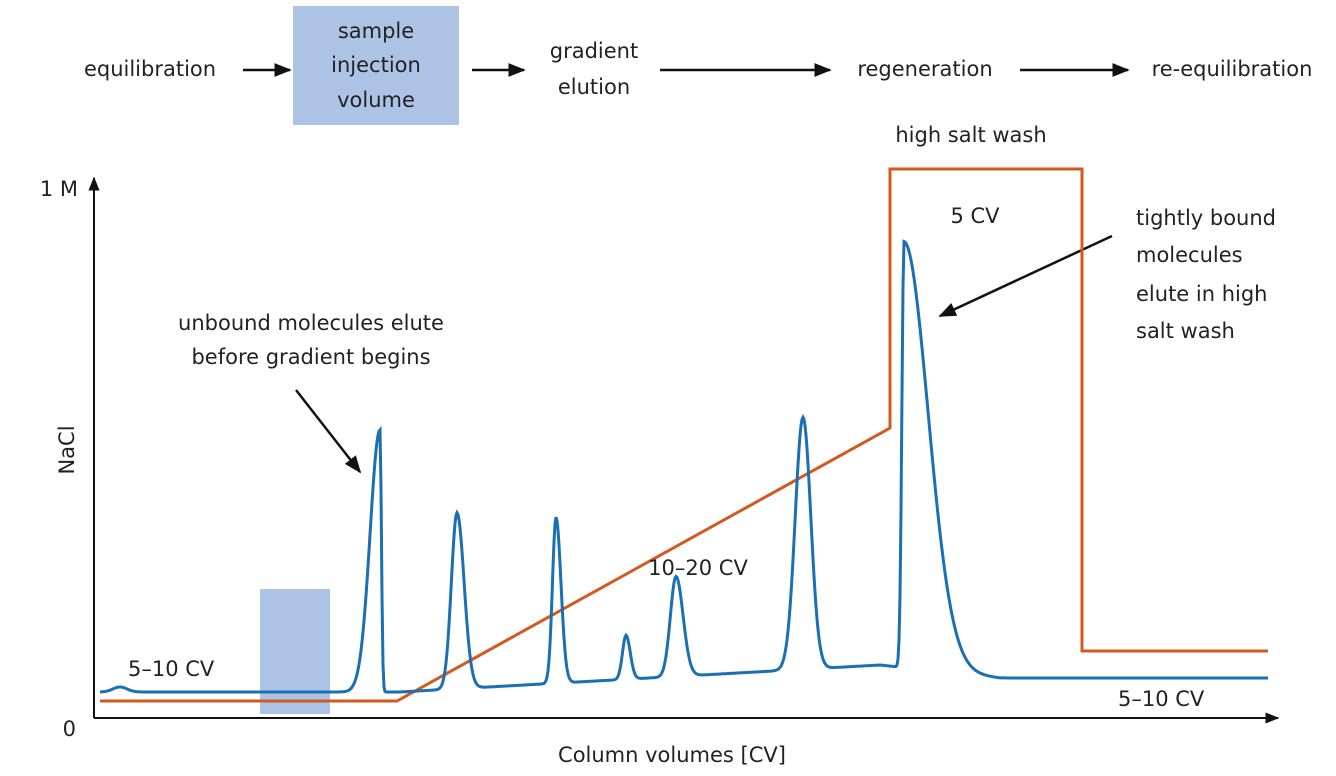 The image size is (1336, 776). What do you see at coordinates (1206, 218) in the screenshot?
I see `annotation: tightly bound` at bounding box center [1206, 218].